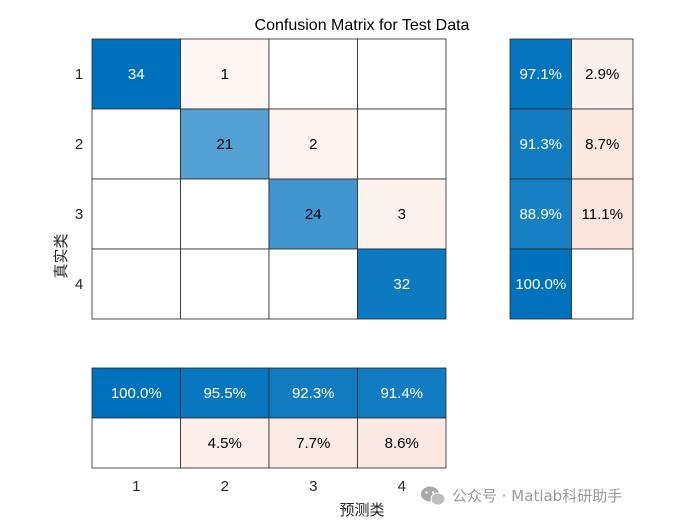 The image size is (700, 525). What do you see at coordinates (269, 486) in the screenshot?
I see `x-axis-ticks: 1 2 3 4` at bounding box center [269, 486].